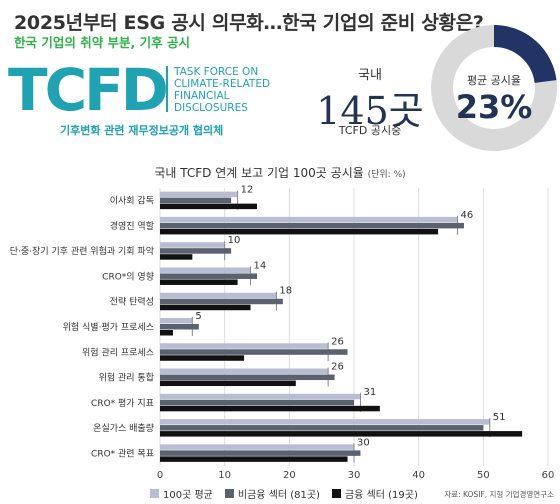 The height and width of the screenshot is (504, 560). What do you see at coordinates (108, 327) in the screenshot?
I see `category-label: 위험 식별·평가 프로세스` at bounding box center [108, 327].